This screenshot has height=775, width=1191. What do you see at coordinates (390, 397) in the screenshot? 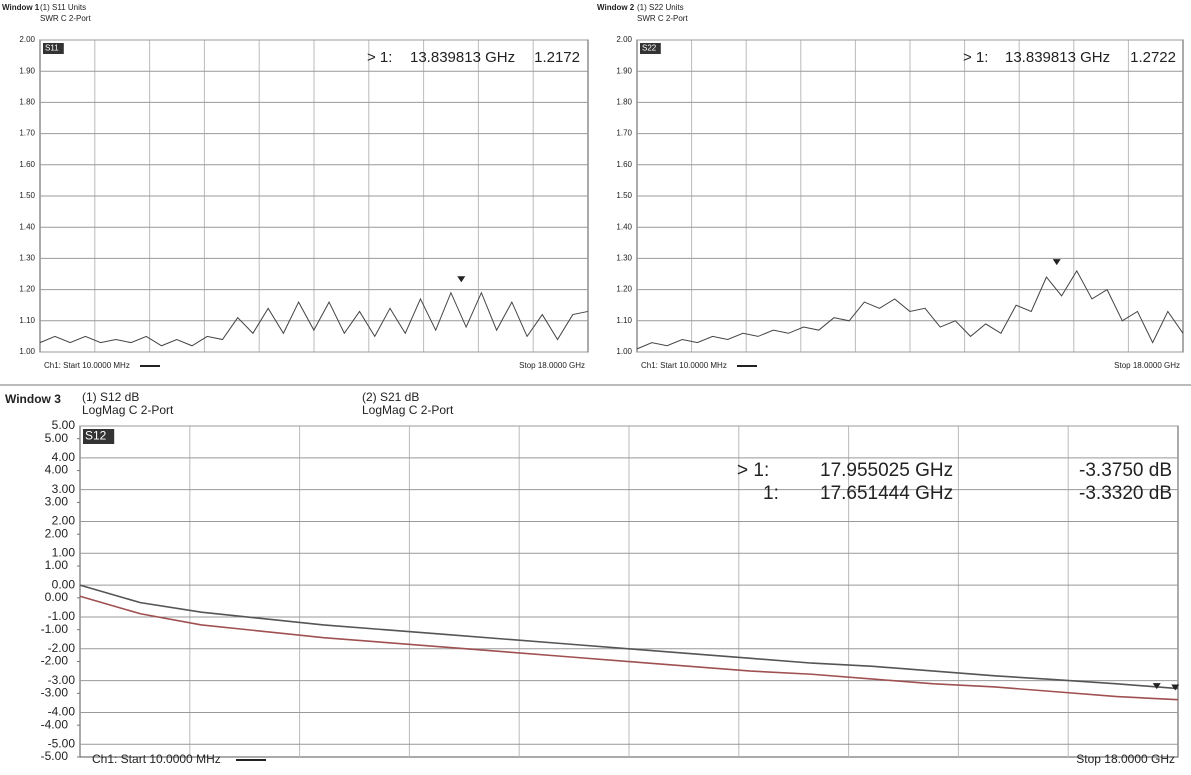
I see `trace-name: (2) S21 dB` at bounding box center [390, 397].